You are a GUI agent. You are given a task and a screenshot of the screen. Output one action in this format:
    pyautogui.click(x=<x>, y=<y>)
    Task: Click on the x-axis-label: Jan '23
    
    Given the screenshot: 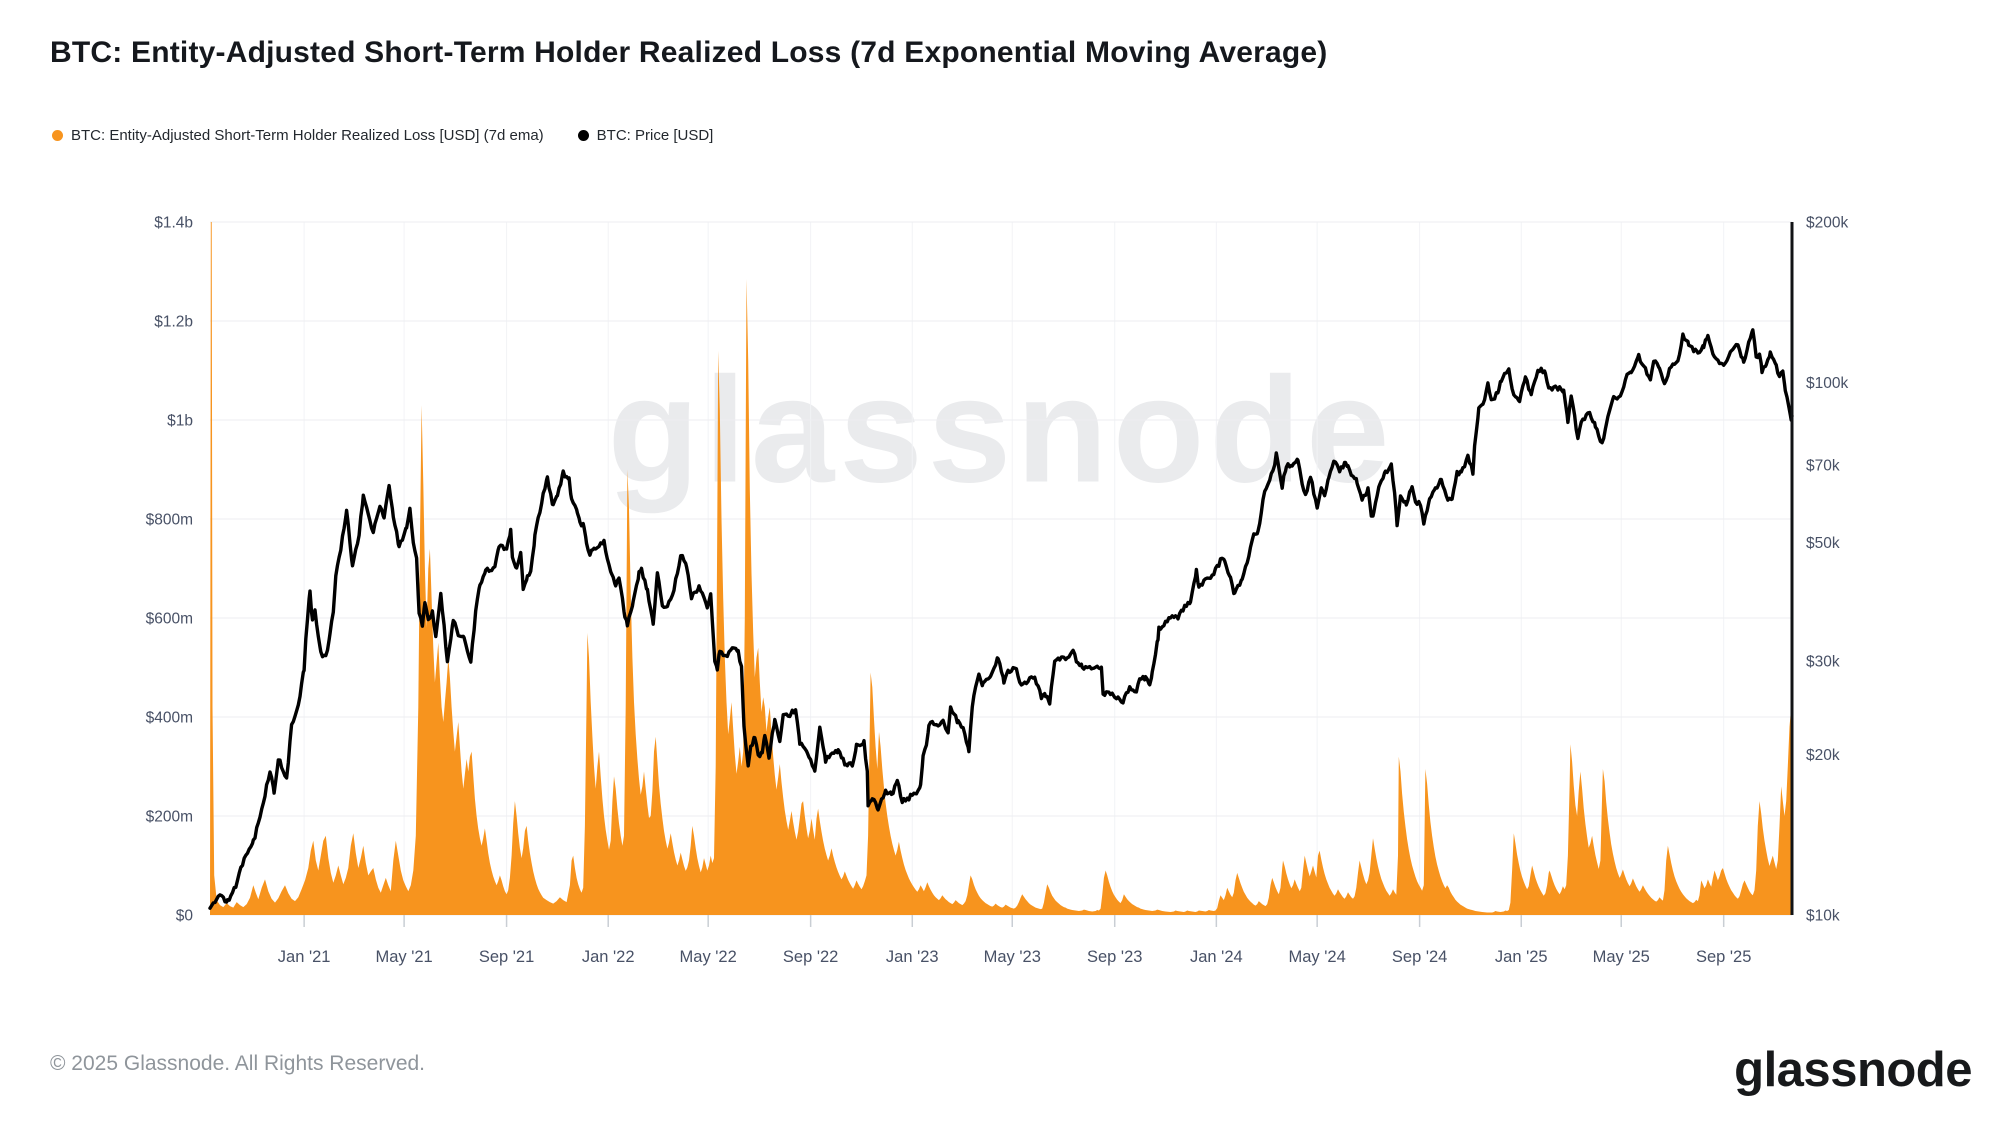 What is the action you would take?
    pyautogui.click(x=912, y=957)
    